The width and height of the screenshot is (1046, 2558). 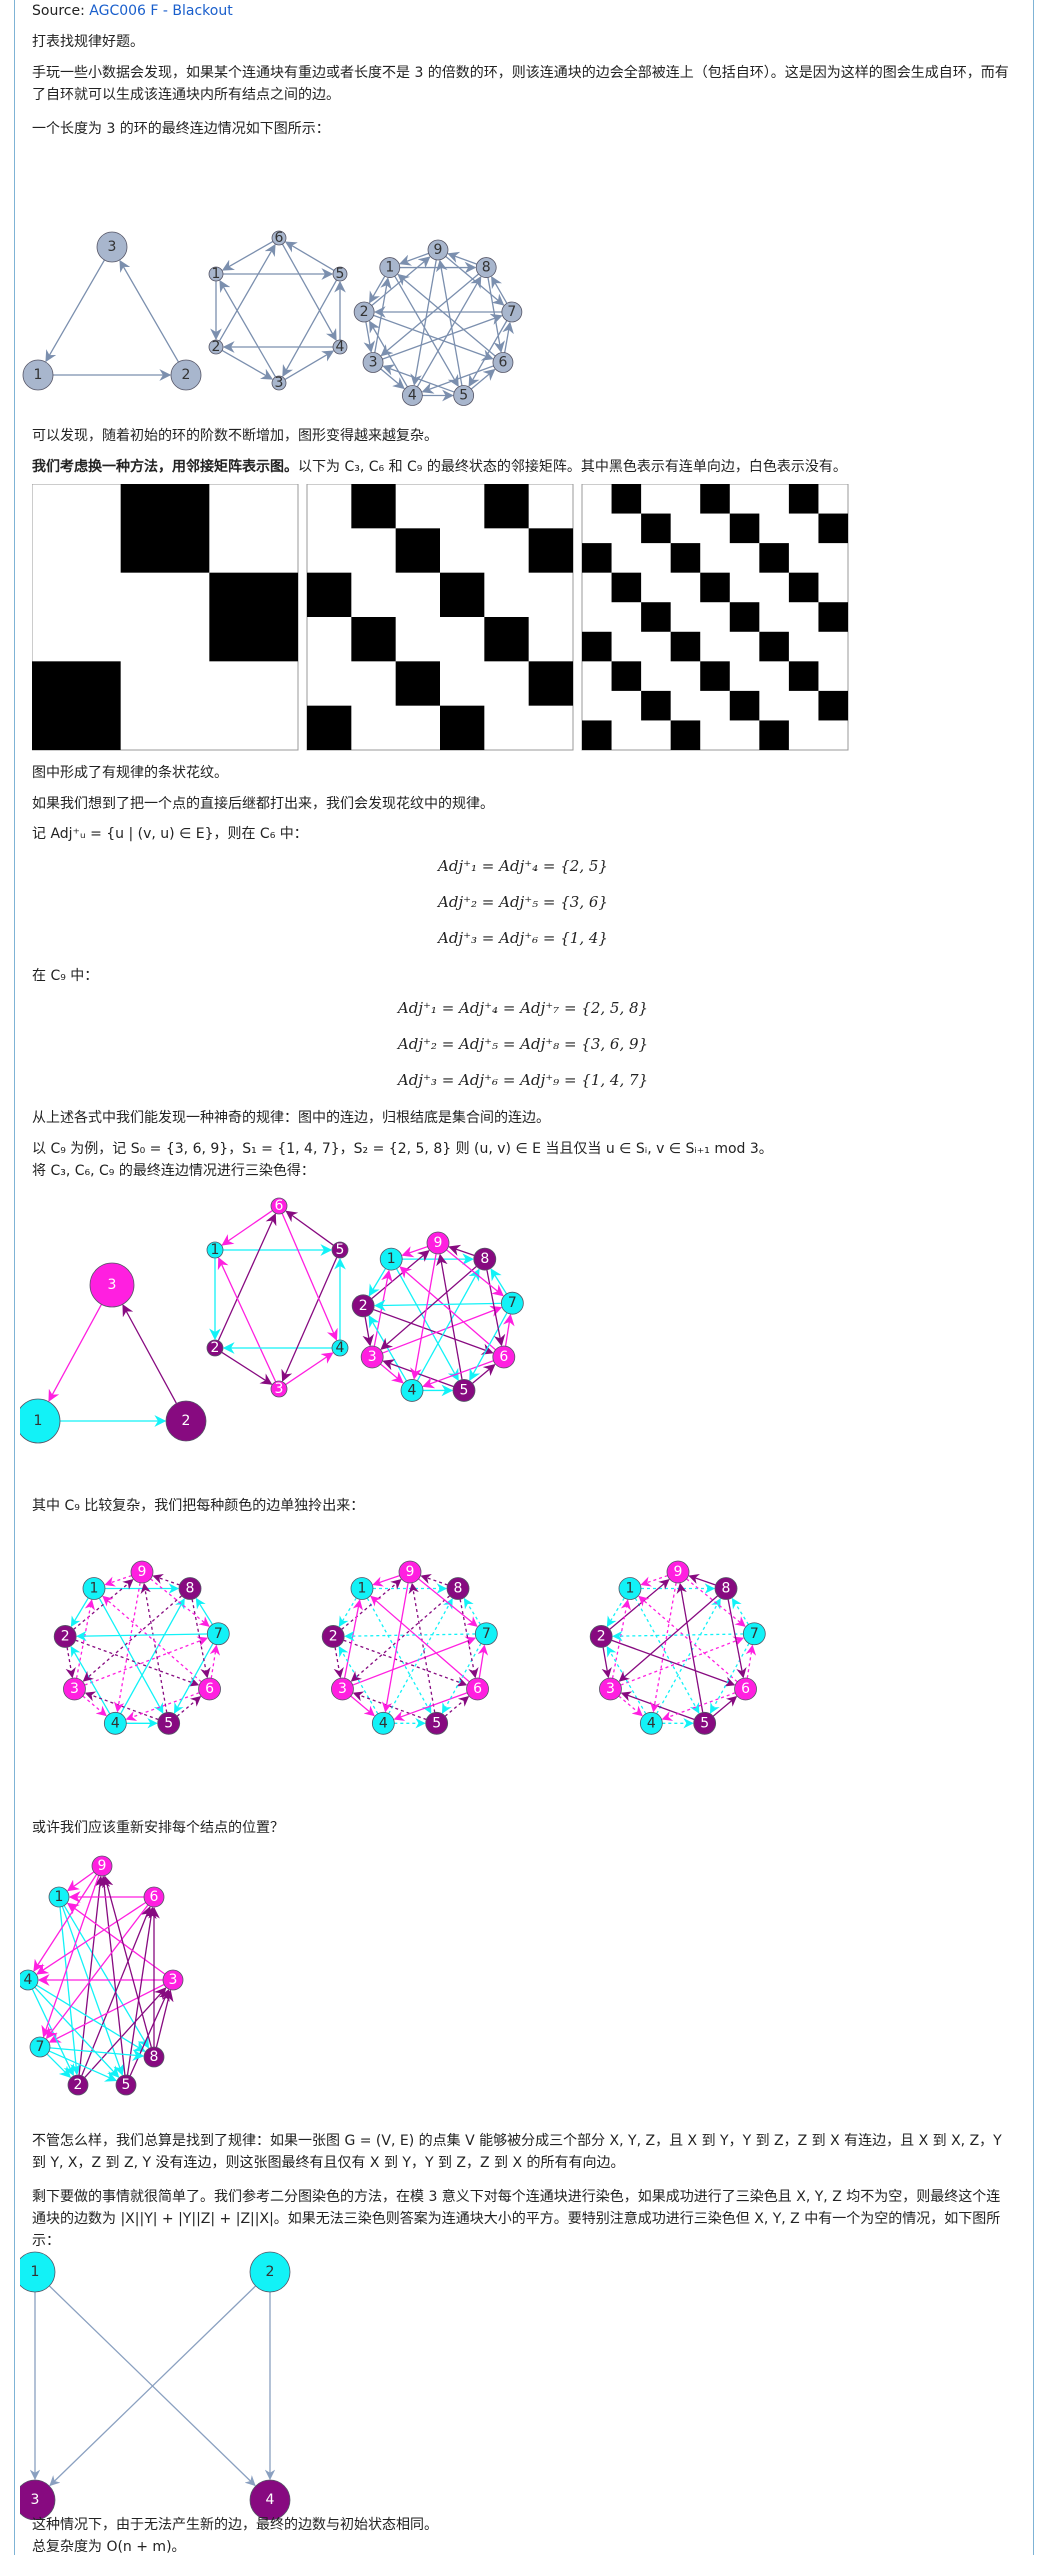 I want to click on svg-text: 5, so click(x=340, y=1250).